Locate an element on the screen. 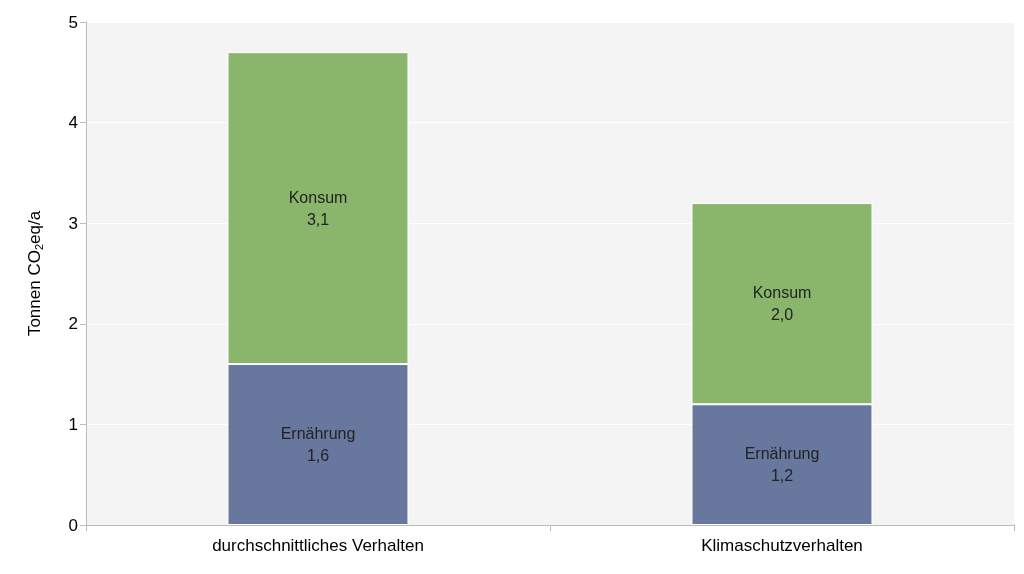 This screenshot has height=574, width=1024. data-label: 2,0 is located at coordinates (782, 315).